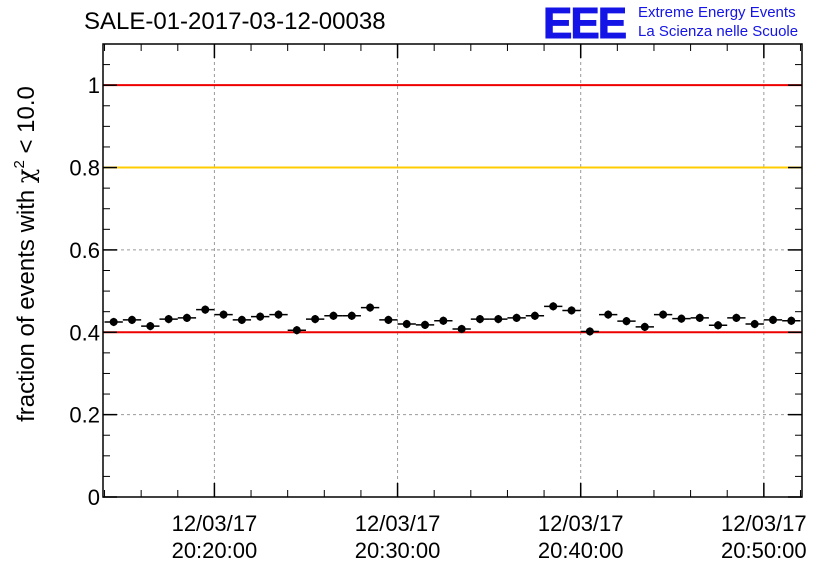 The height and width of the screenshot is (572, 836). Describe the element at coordinates (94, 497) in the screenshot. I see `y-tick-label: 0` at that location.